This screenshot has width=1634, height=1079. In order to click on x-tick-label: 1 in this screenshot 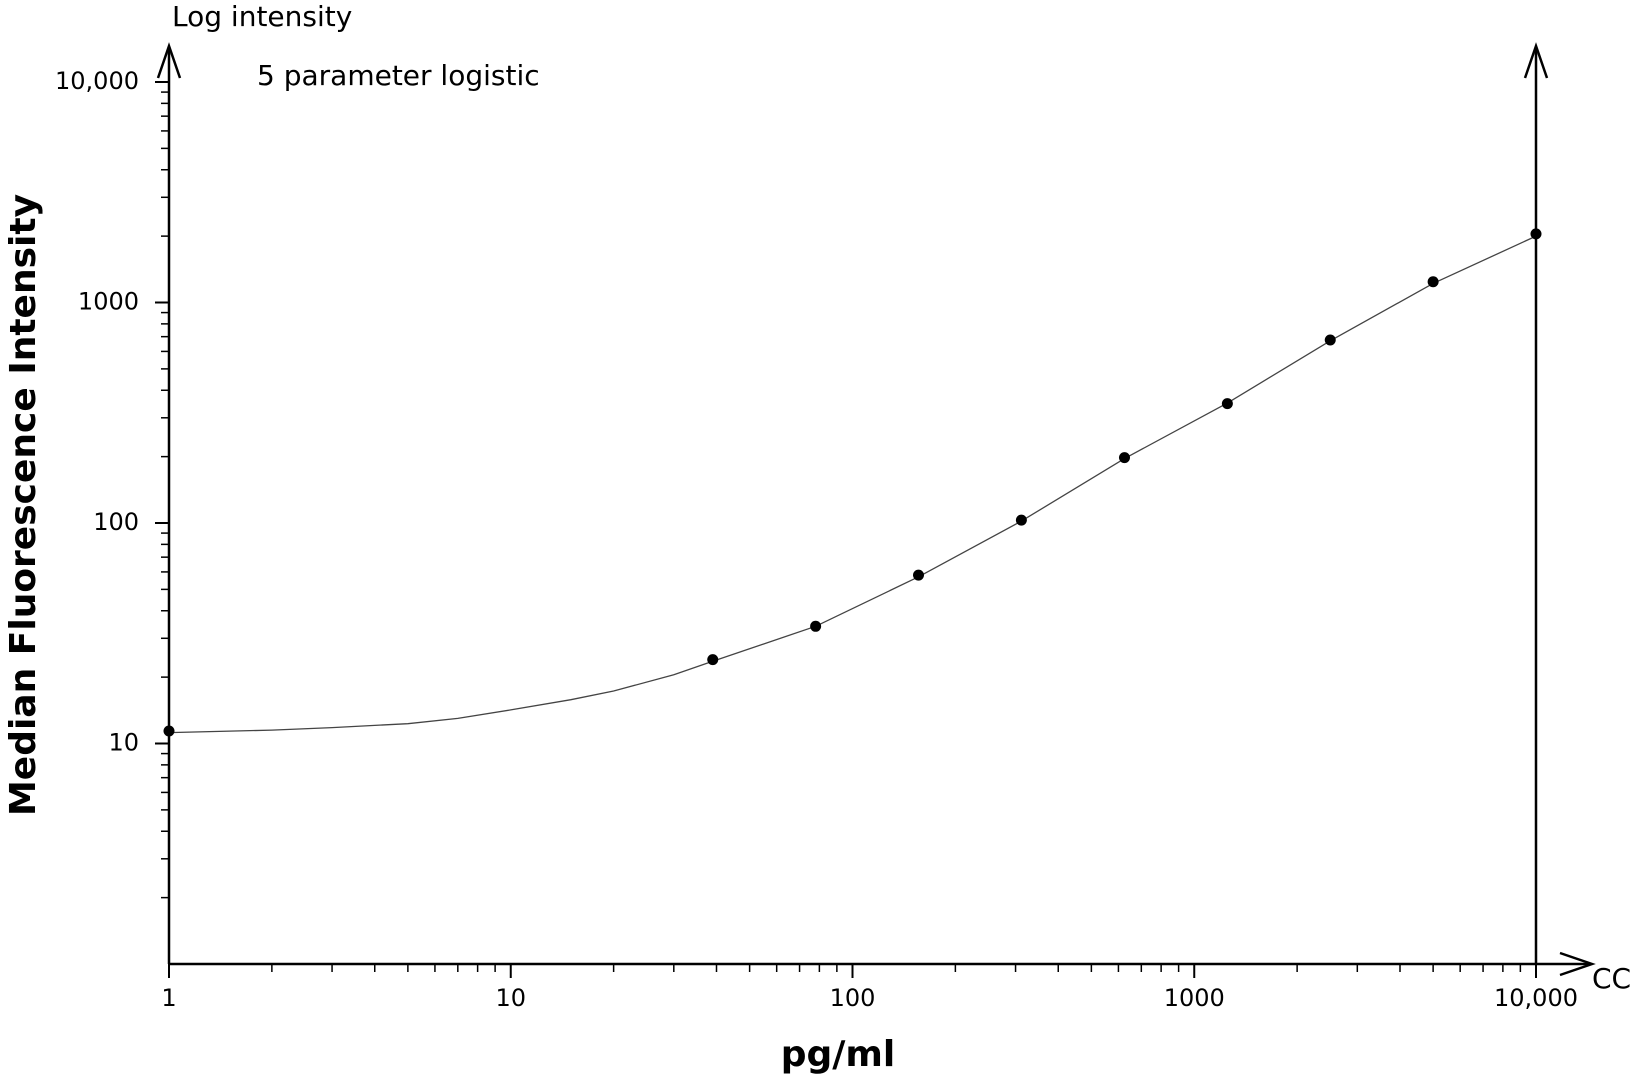, I will do `click(168, 998)`.